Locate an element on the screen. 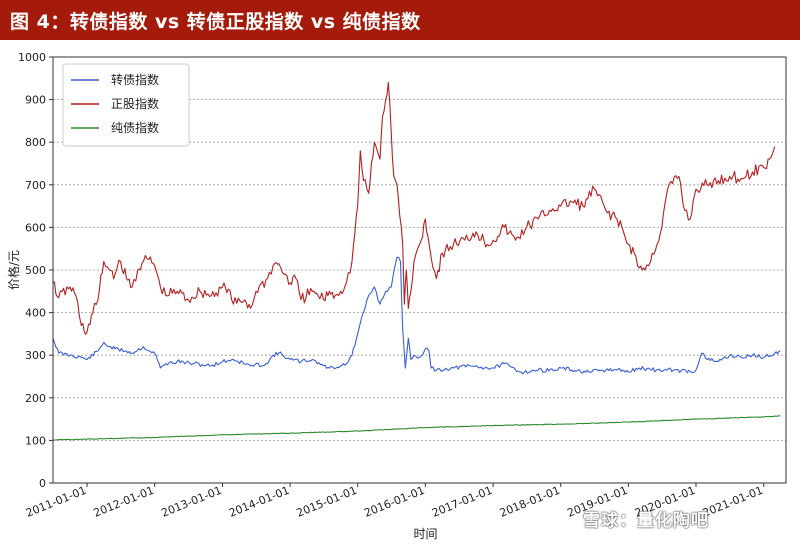 The width and height of the screenshot is (800, 544). y-axis: 0 100 200 300 400 500 600 700 800 900 1000 is located at coordinates (35, 270).